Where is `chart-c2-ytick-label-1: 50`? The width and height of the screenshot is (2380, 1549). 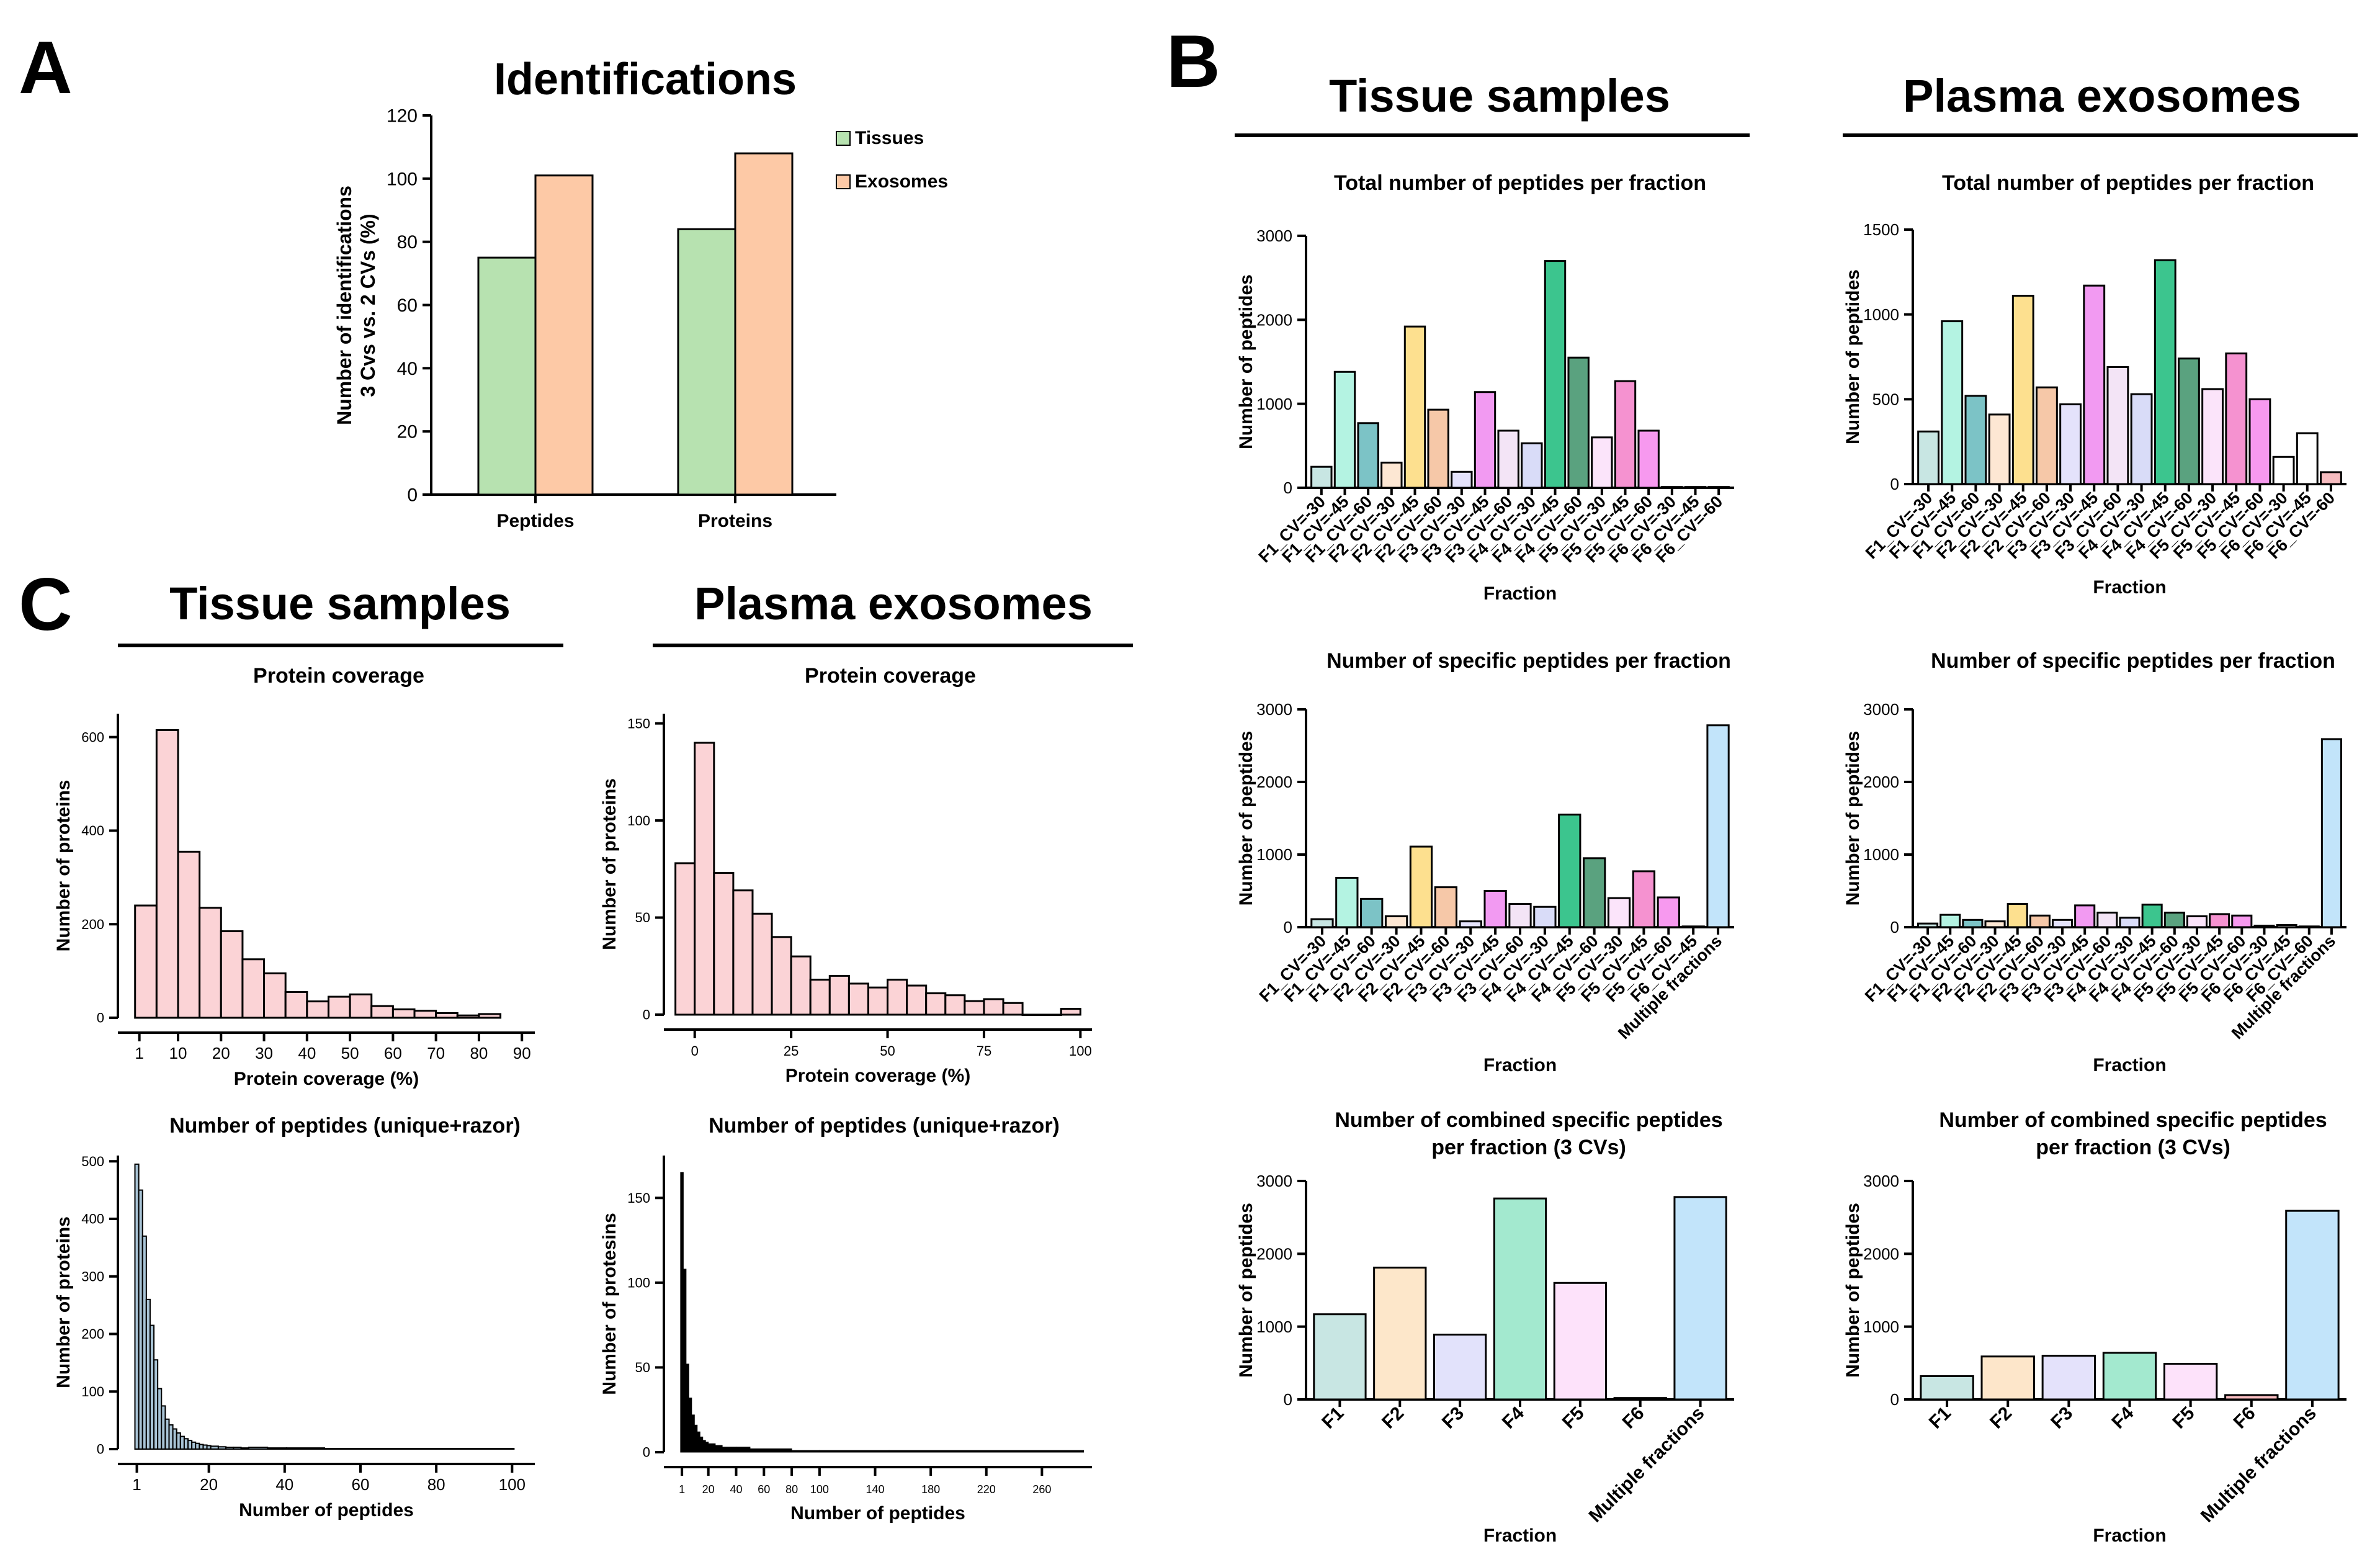 chart-c2-ytick-label-1: 50 is located at coordinates (642, 917).